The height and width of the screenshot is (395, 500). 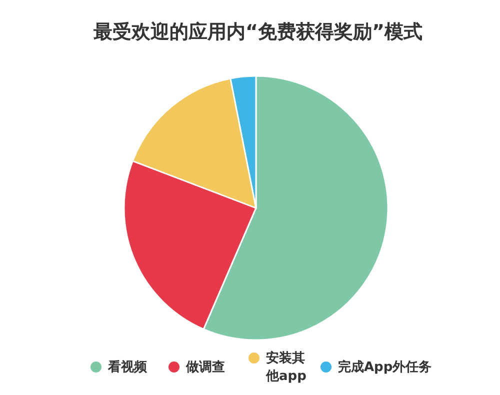 I want to click on legend-label: 看视频, so click(x=127, y=367).